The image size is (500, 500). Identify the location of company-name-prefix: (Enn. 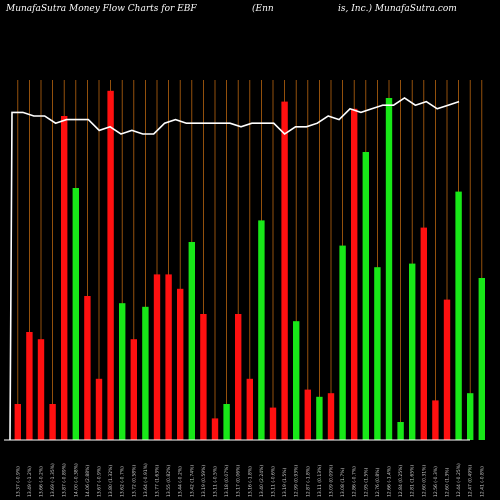
(263, 9).